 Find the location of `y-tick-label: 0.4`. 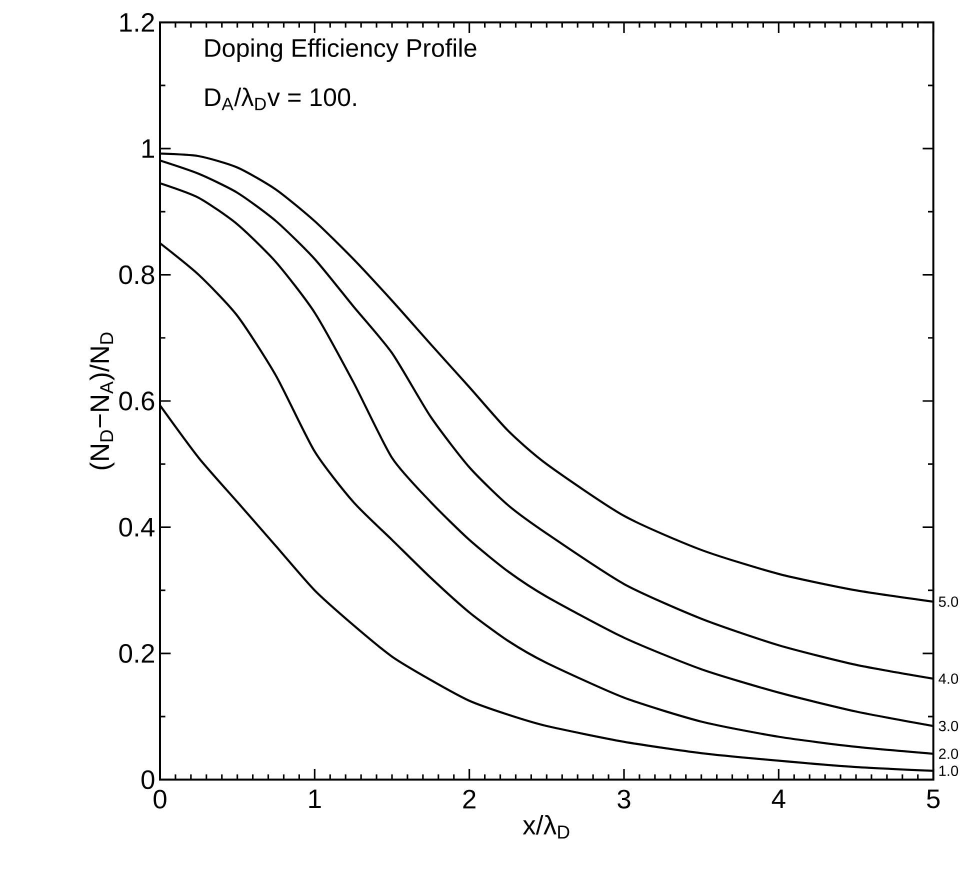

y-tick-label: 0.4 is located at coordinates (137, 527).